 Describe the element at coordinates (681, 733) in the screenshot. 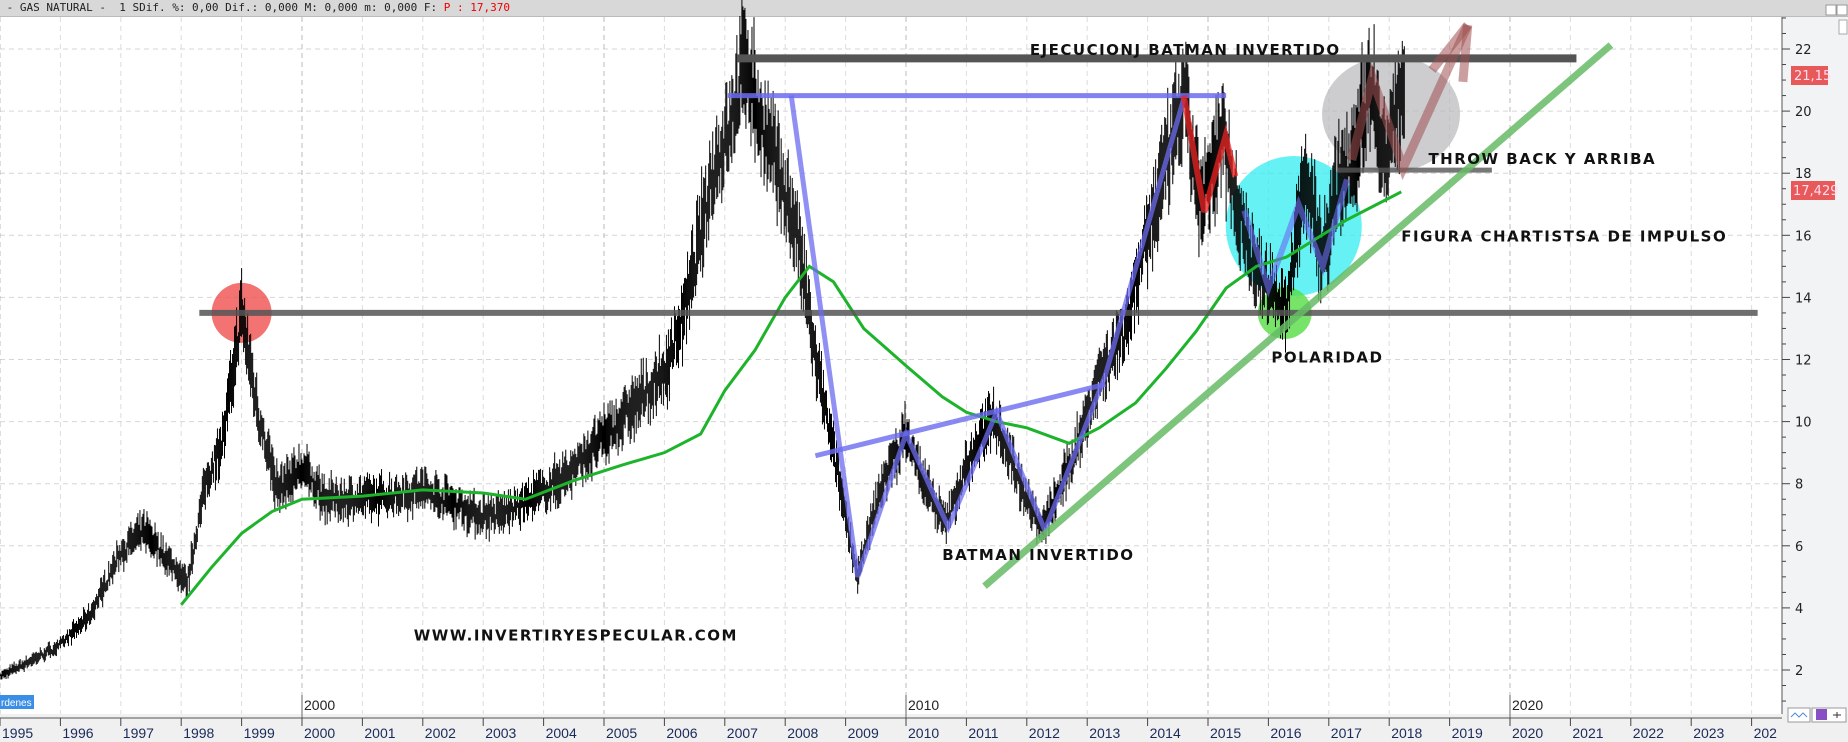

I see `year-tick-label: 2006` at that location.